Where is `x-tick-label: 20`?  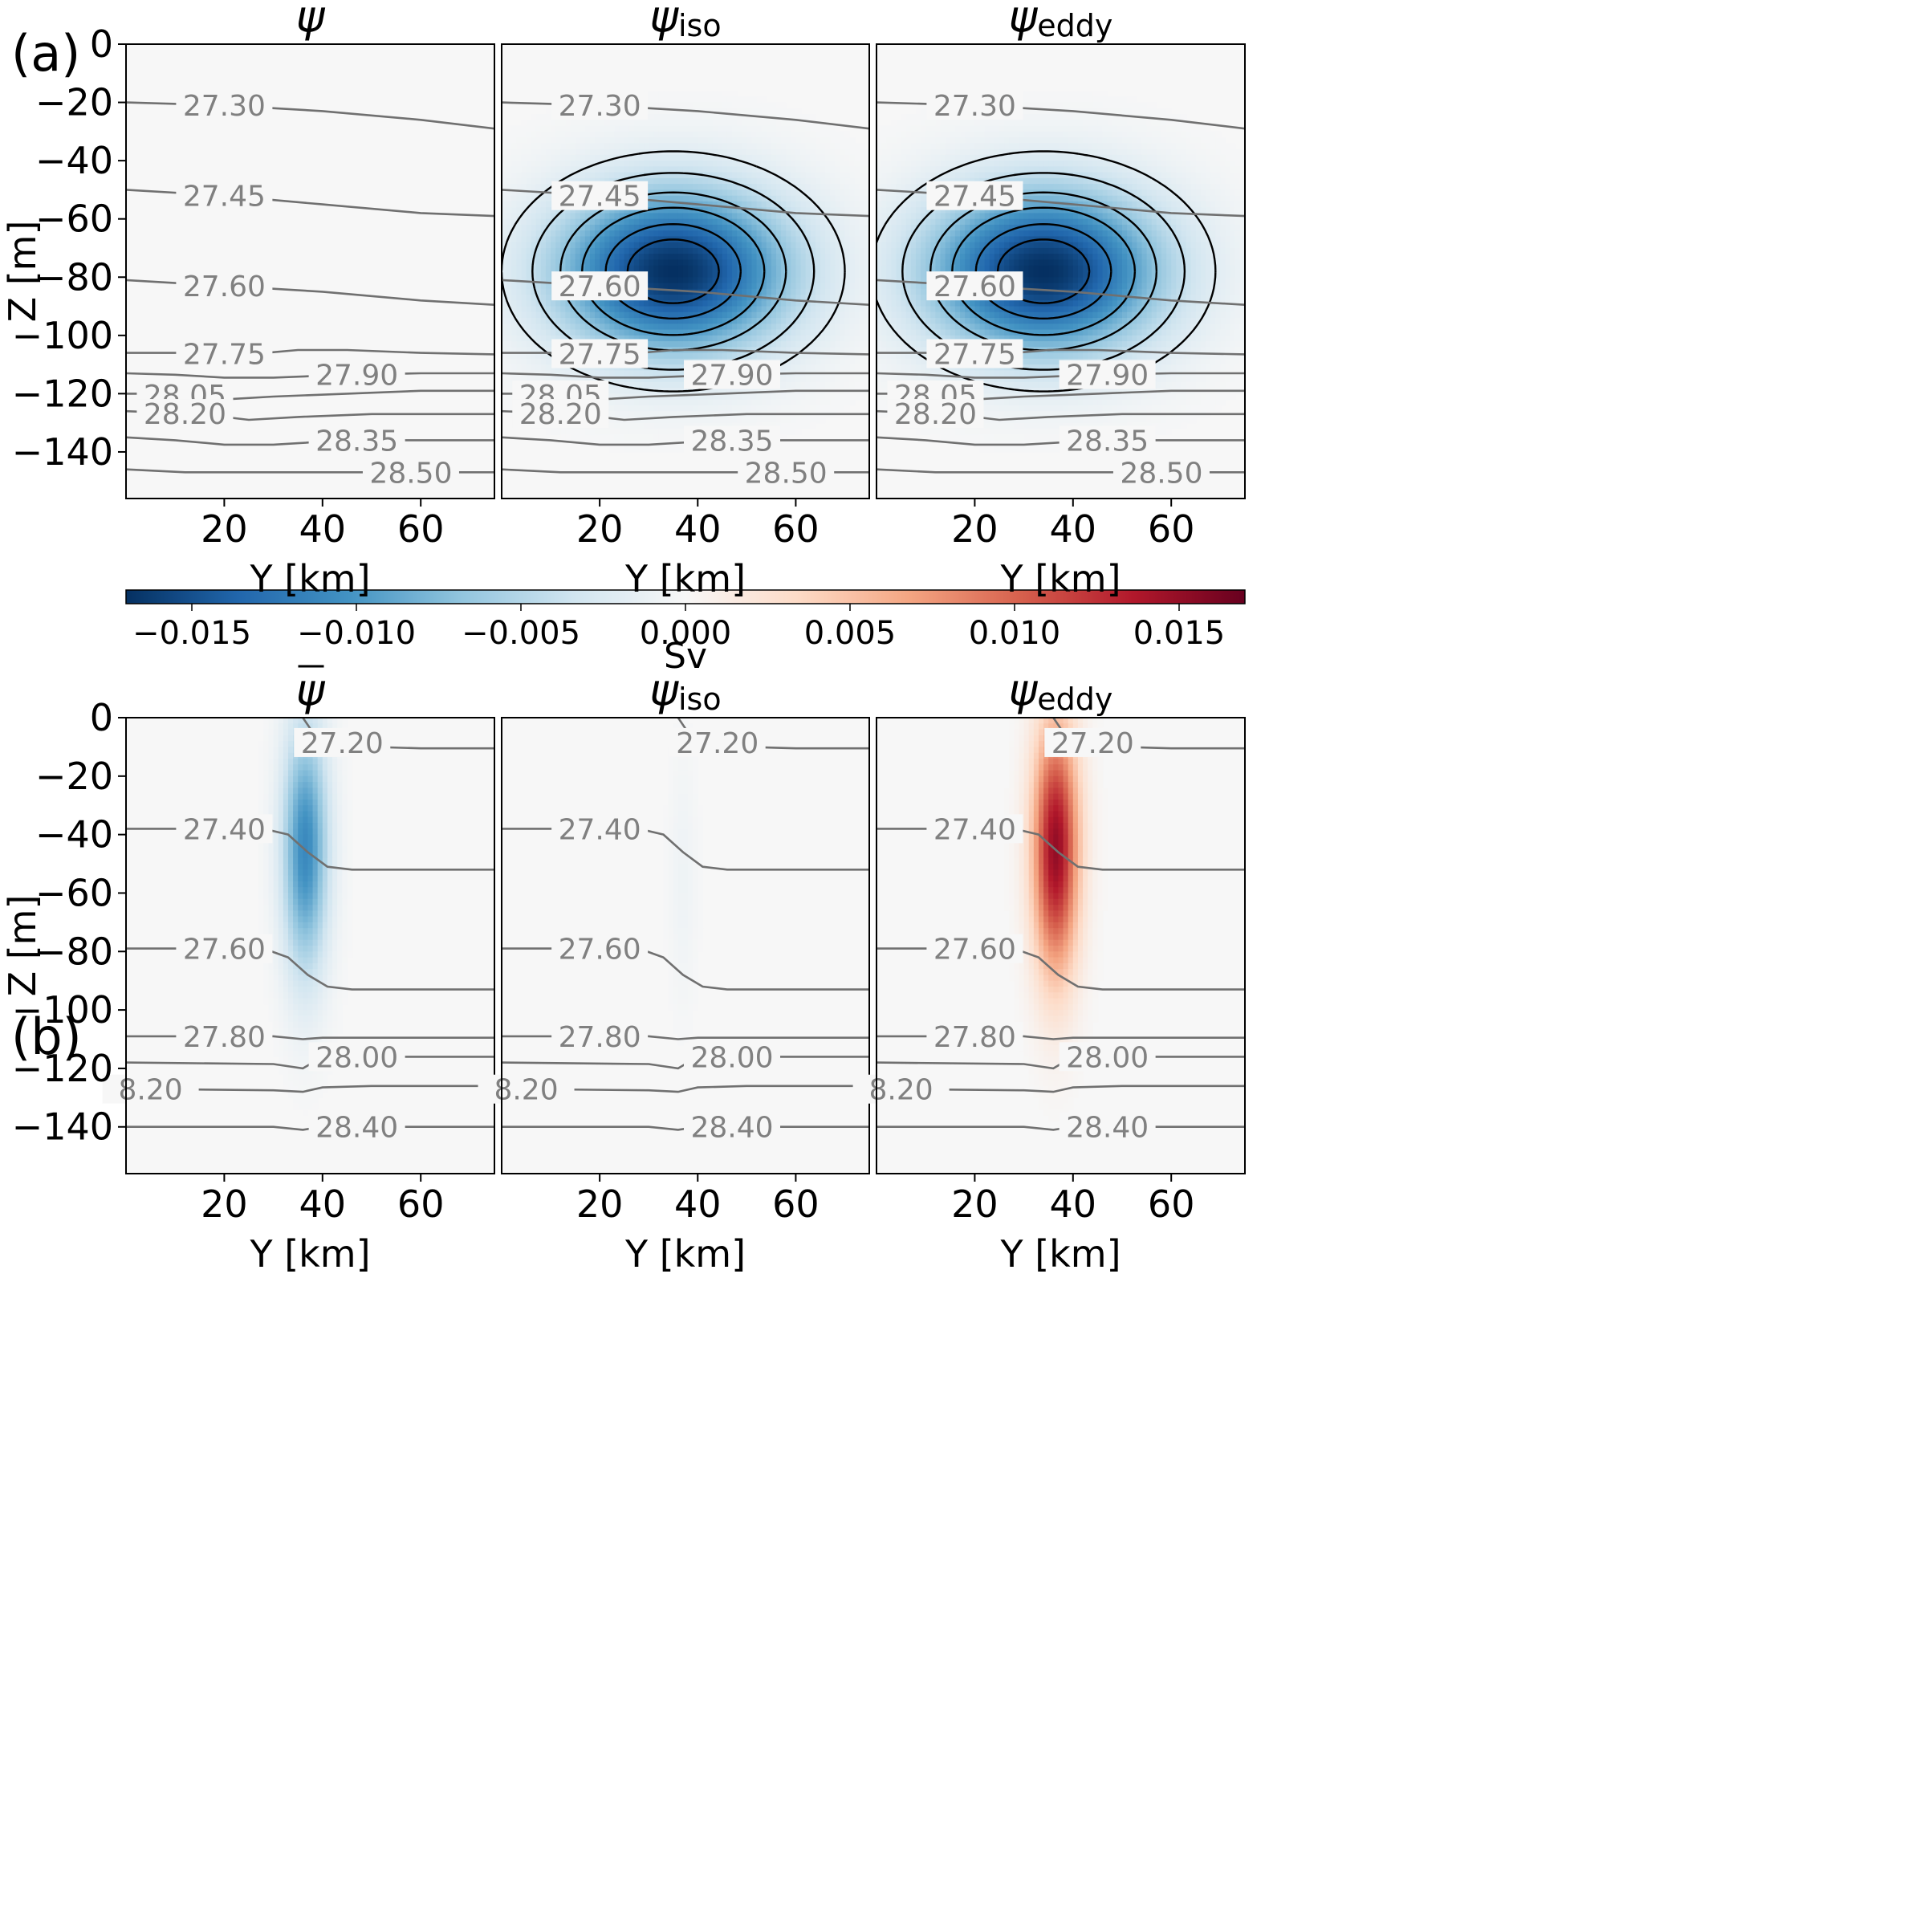 x-tick-label: 20 is located at coordinates (600, 529).